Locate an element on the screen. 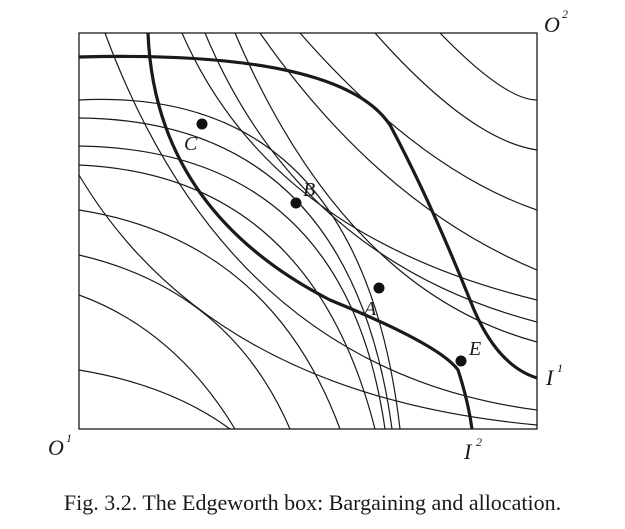 This screenshot has height=529, width=625. curve-i1-label: I 1 is located at coordinates (554, 375).